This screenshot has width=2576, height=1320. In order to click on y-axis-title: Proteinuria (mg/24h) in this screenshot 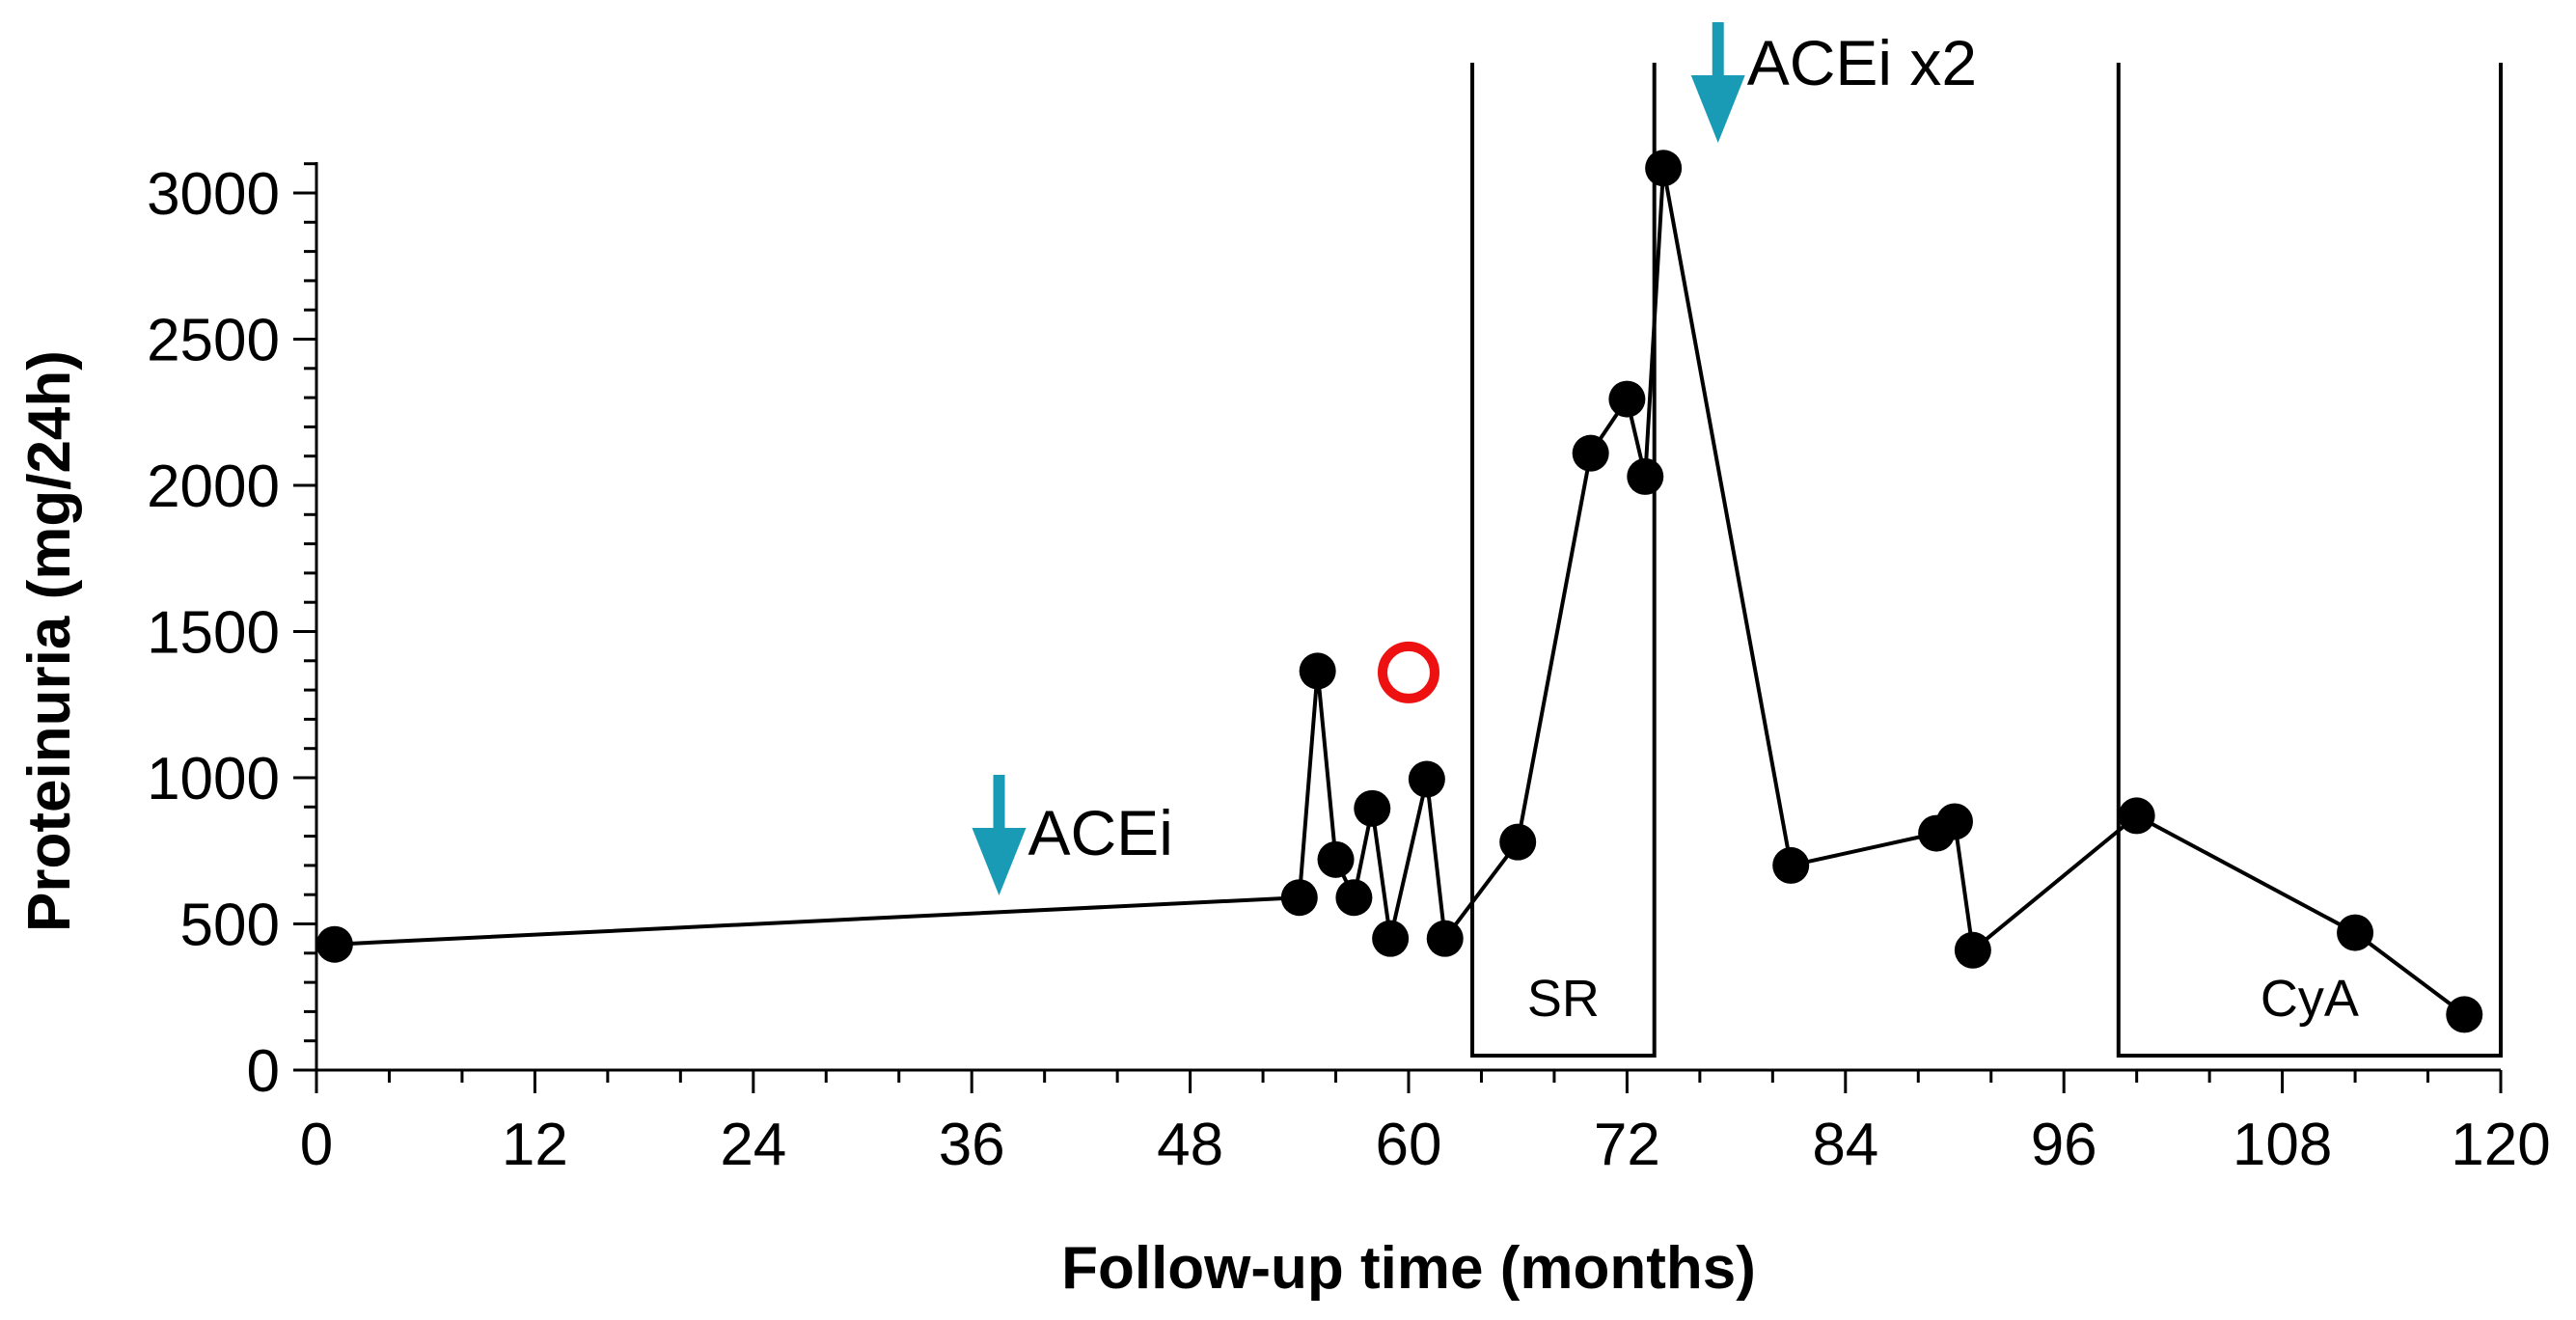, I will do `click(50, 641)`.